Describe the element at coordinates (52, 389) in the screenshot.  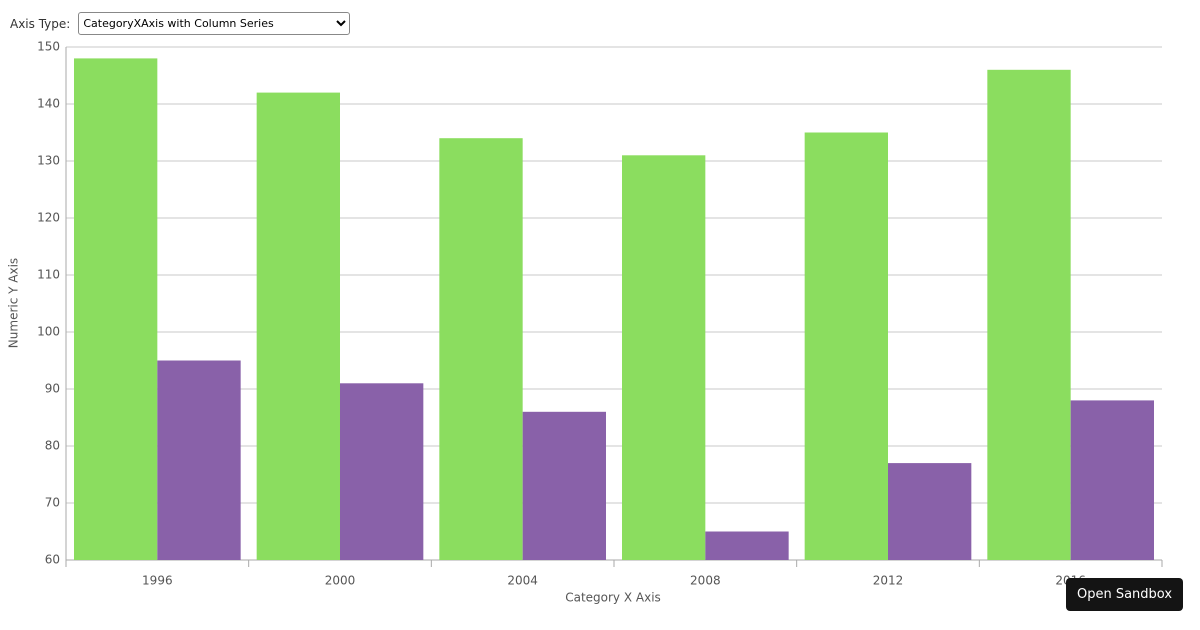
I see `y-tick-label: 90` at that location.